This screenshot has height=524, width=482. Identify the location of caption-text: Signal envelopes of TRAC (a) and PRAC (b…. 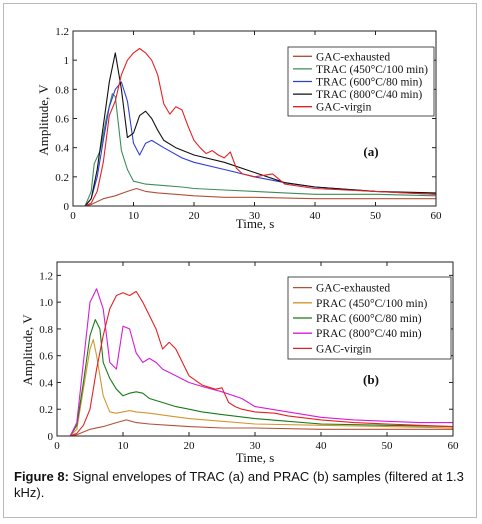
(239, 484).